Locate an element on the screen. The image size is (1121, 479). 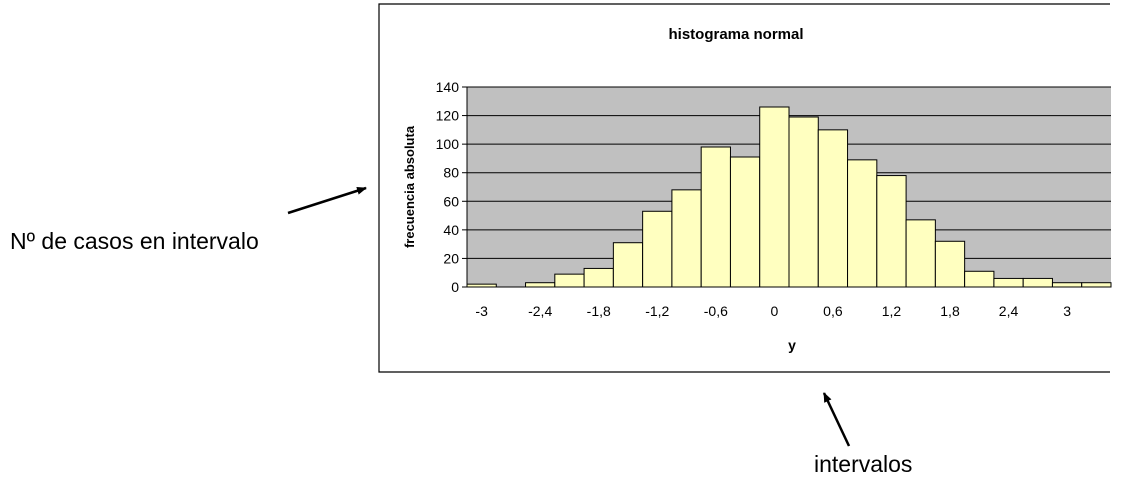
y-tick-label: 80 is located at coordinates (451, 173).